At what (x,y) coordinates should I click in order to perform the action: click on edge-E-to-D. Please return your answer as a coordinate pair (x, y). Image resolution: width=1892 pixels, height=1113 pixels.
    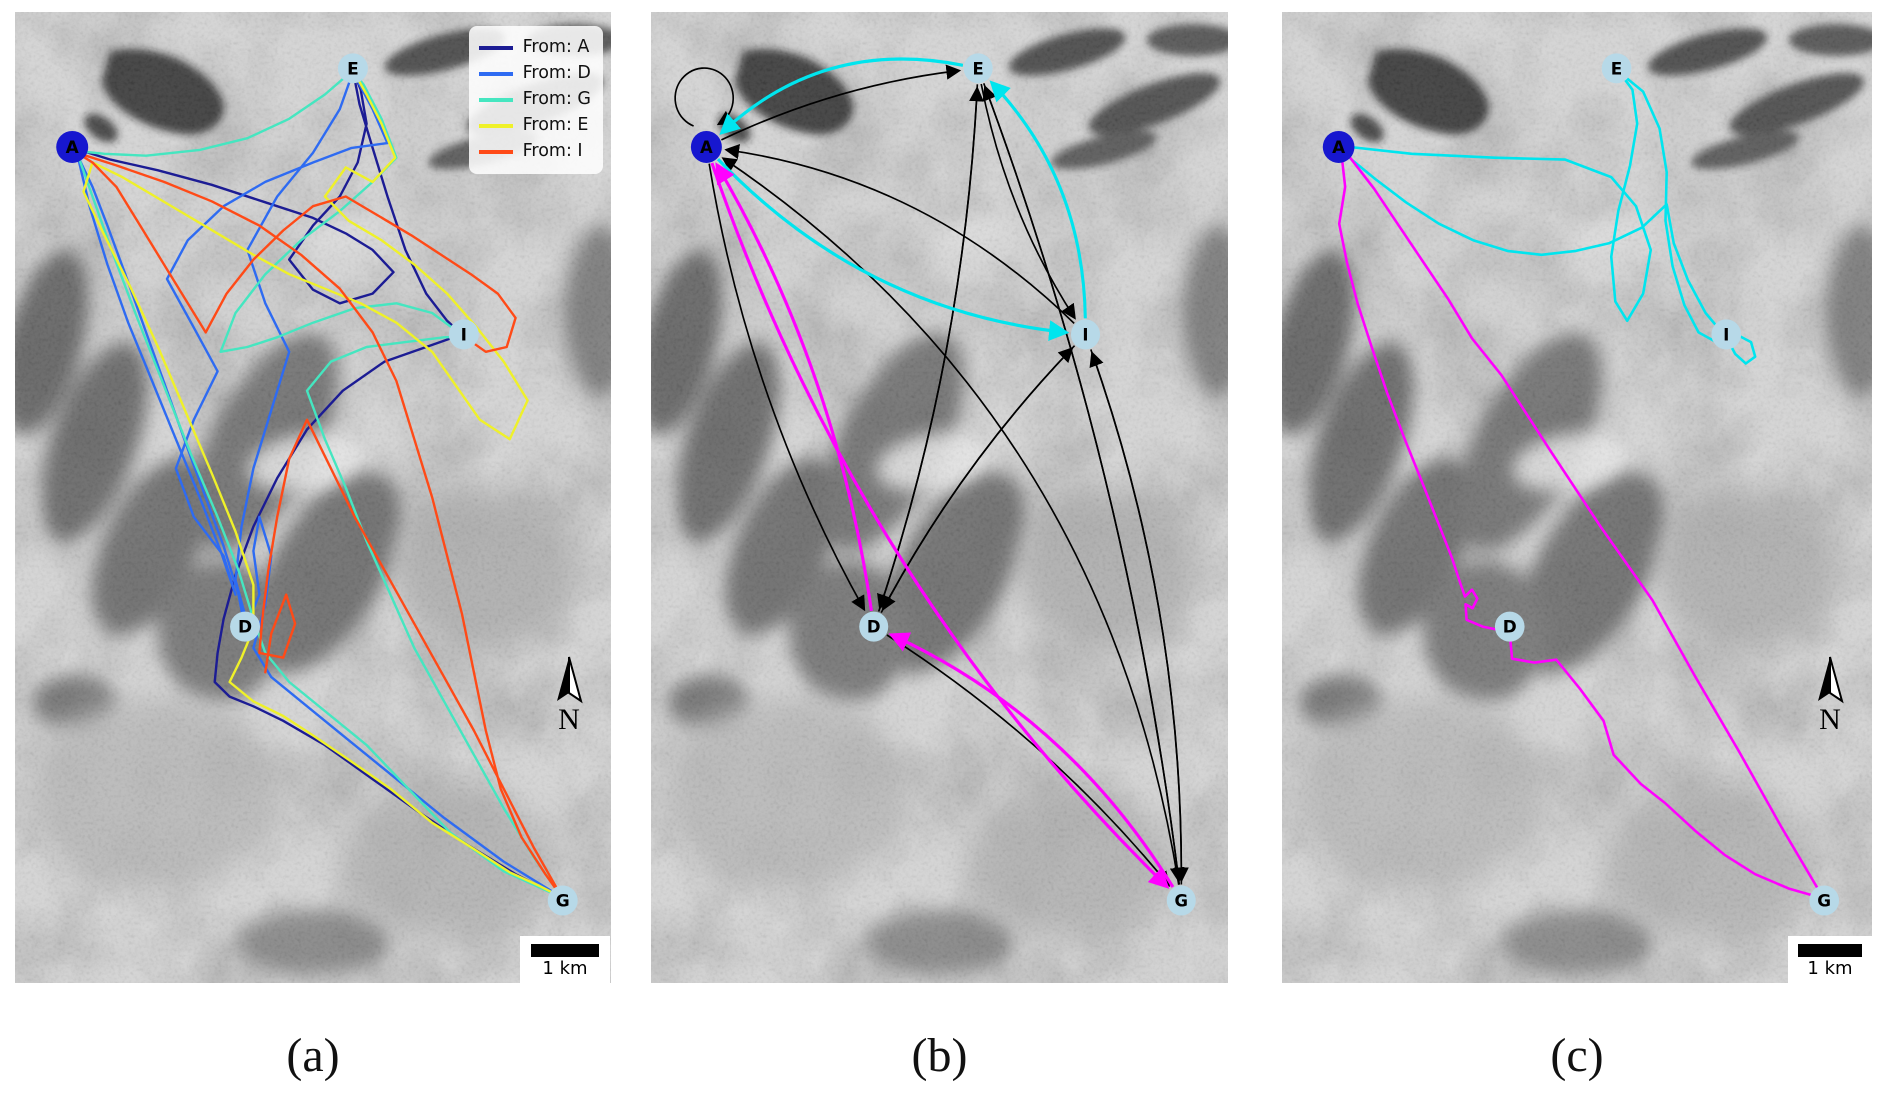
    Looking at the image, I should click on (928, 347).